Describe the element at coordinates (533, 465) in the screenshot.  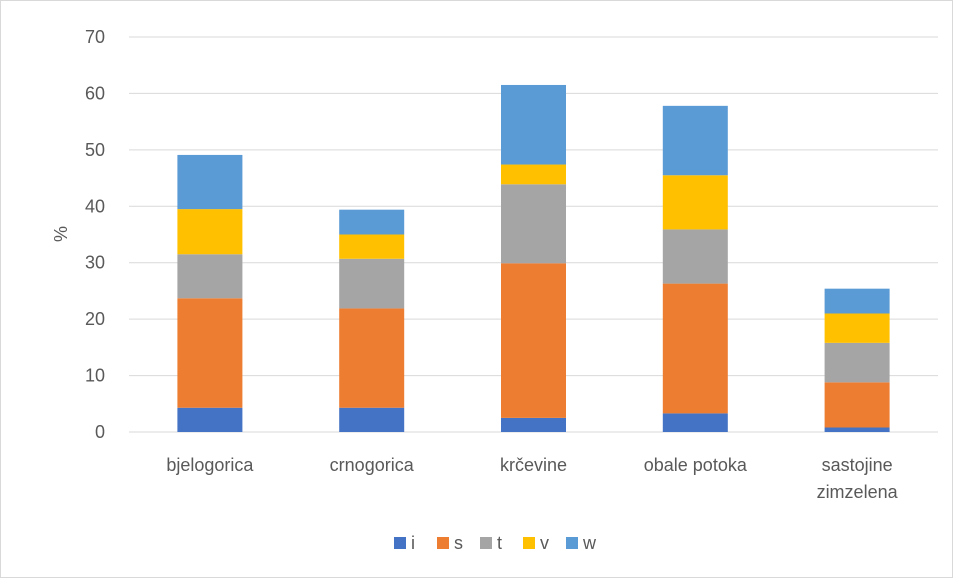
I see `category-label: krčevine` at that location.